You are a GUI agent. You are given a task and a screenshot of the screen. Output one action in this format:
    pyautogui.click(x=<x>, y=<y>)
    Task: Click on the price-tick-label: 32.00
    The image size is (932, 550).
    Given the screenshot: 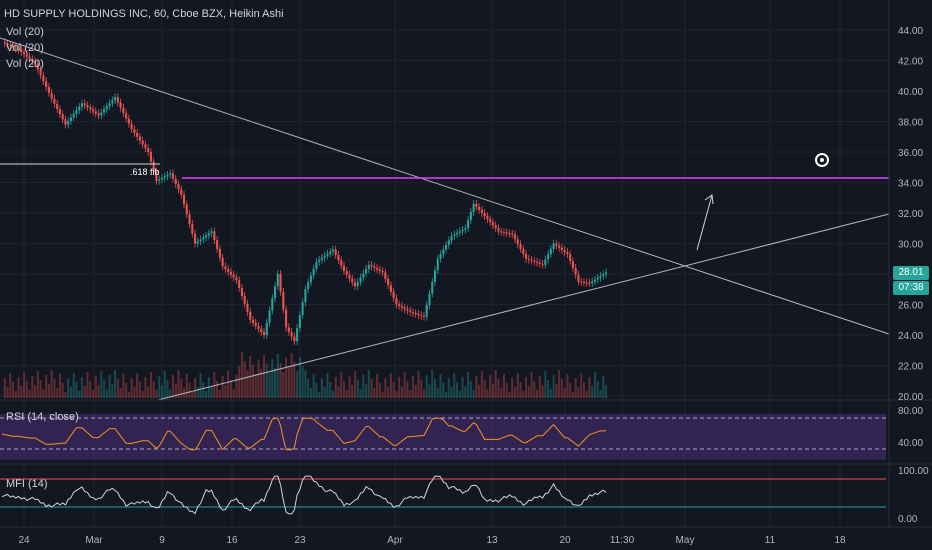 What is the action you would take?
    pyautogui.click(x=910, y=214)
    